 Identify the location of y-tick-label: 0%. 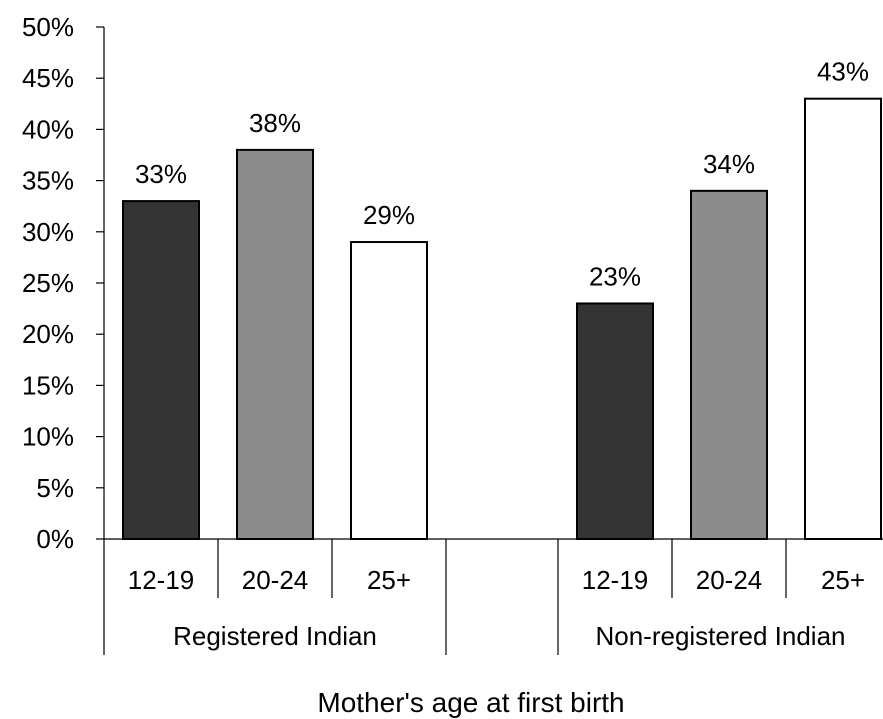
(55, 539).